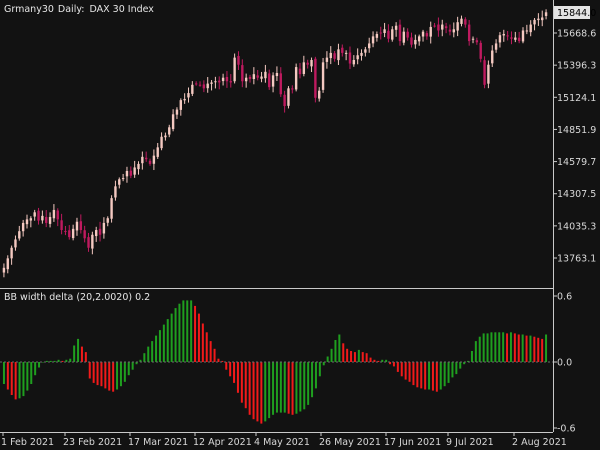 The image size is (600, 450). What do you see at coordinates (71, 9) in the screenshot?
I see `timeframe-label: Daily:` at bounding box center [71, 9].